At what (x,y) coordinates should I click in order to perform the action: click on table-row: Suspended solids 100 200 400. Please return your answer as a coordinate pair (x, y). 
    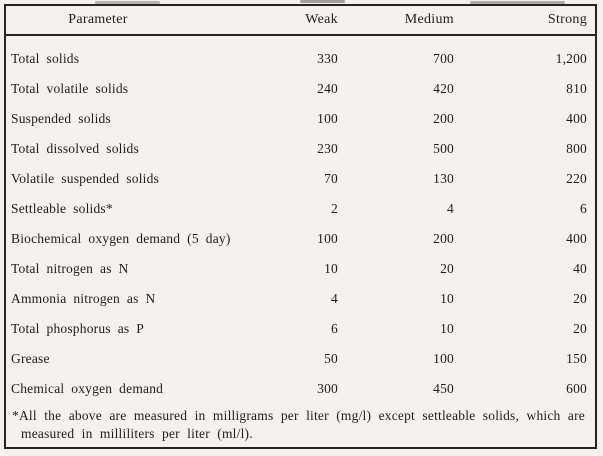
    Looking at the image, I should click on (300, 119).